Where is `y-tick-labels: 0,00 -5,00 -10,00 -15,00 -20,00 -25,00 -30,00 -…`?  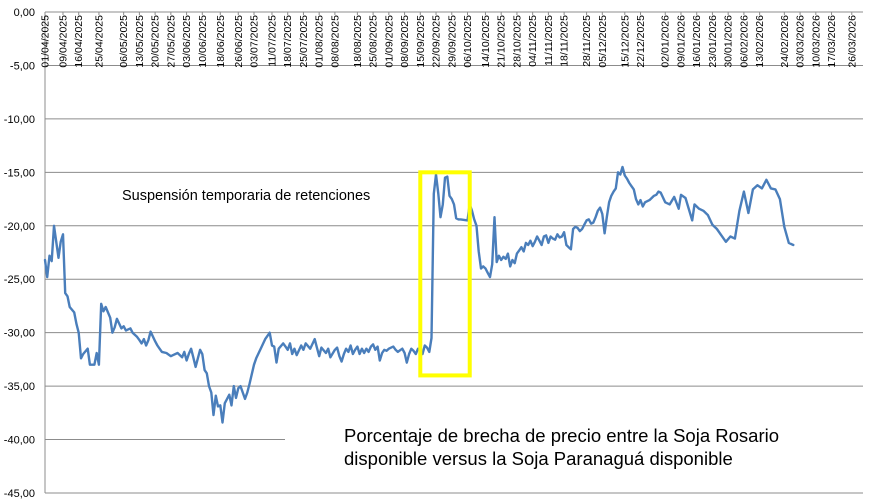 y-tick-labels: 0,00 -5,00 -10,00 -15,00 -20,00 -25,00 -30,00 -… is located at coordinates (19, 253).